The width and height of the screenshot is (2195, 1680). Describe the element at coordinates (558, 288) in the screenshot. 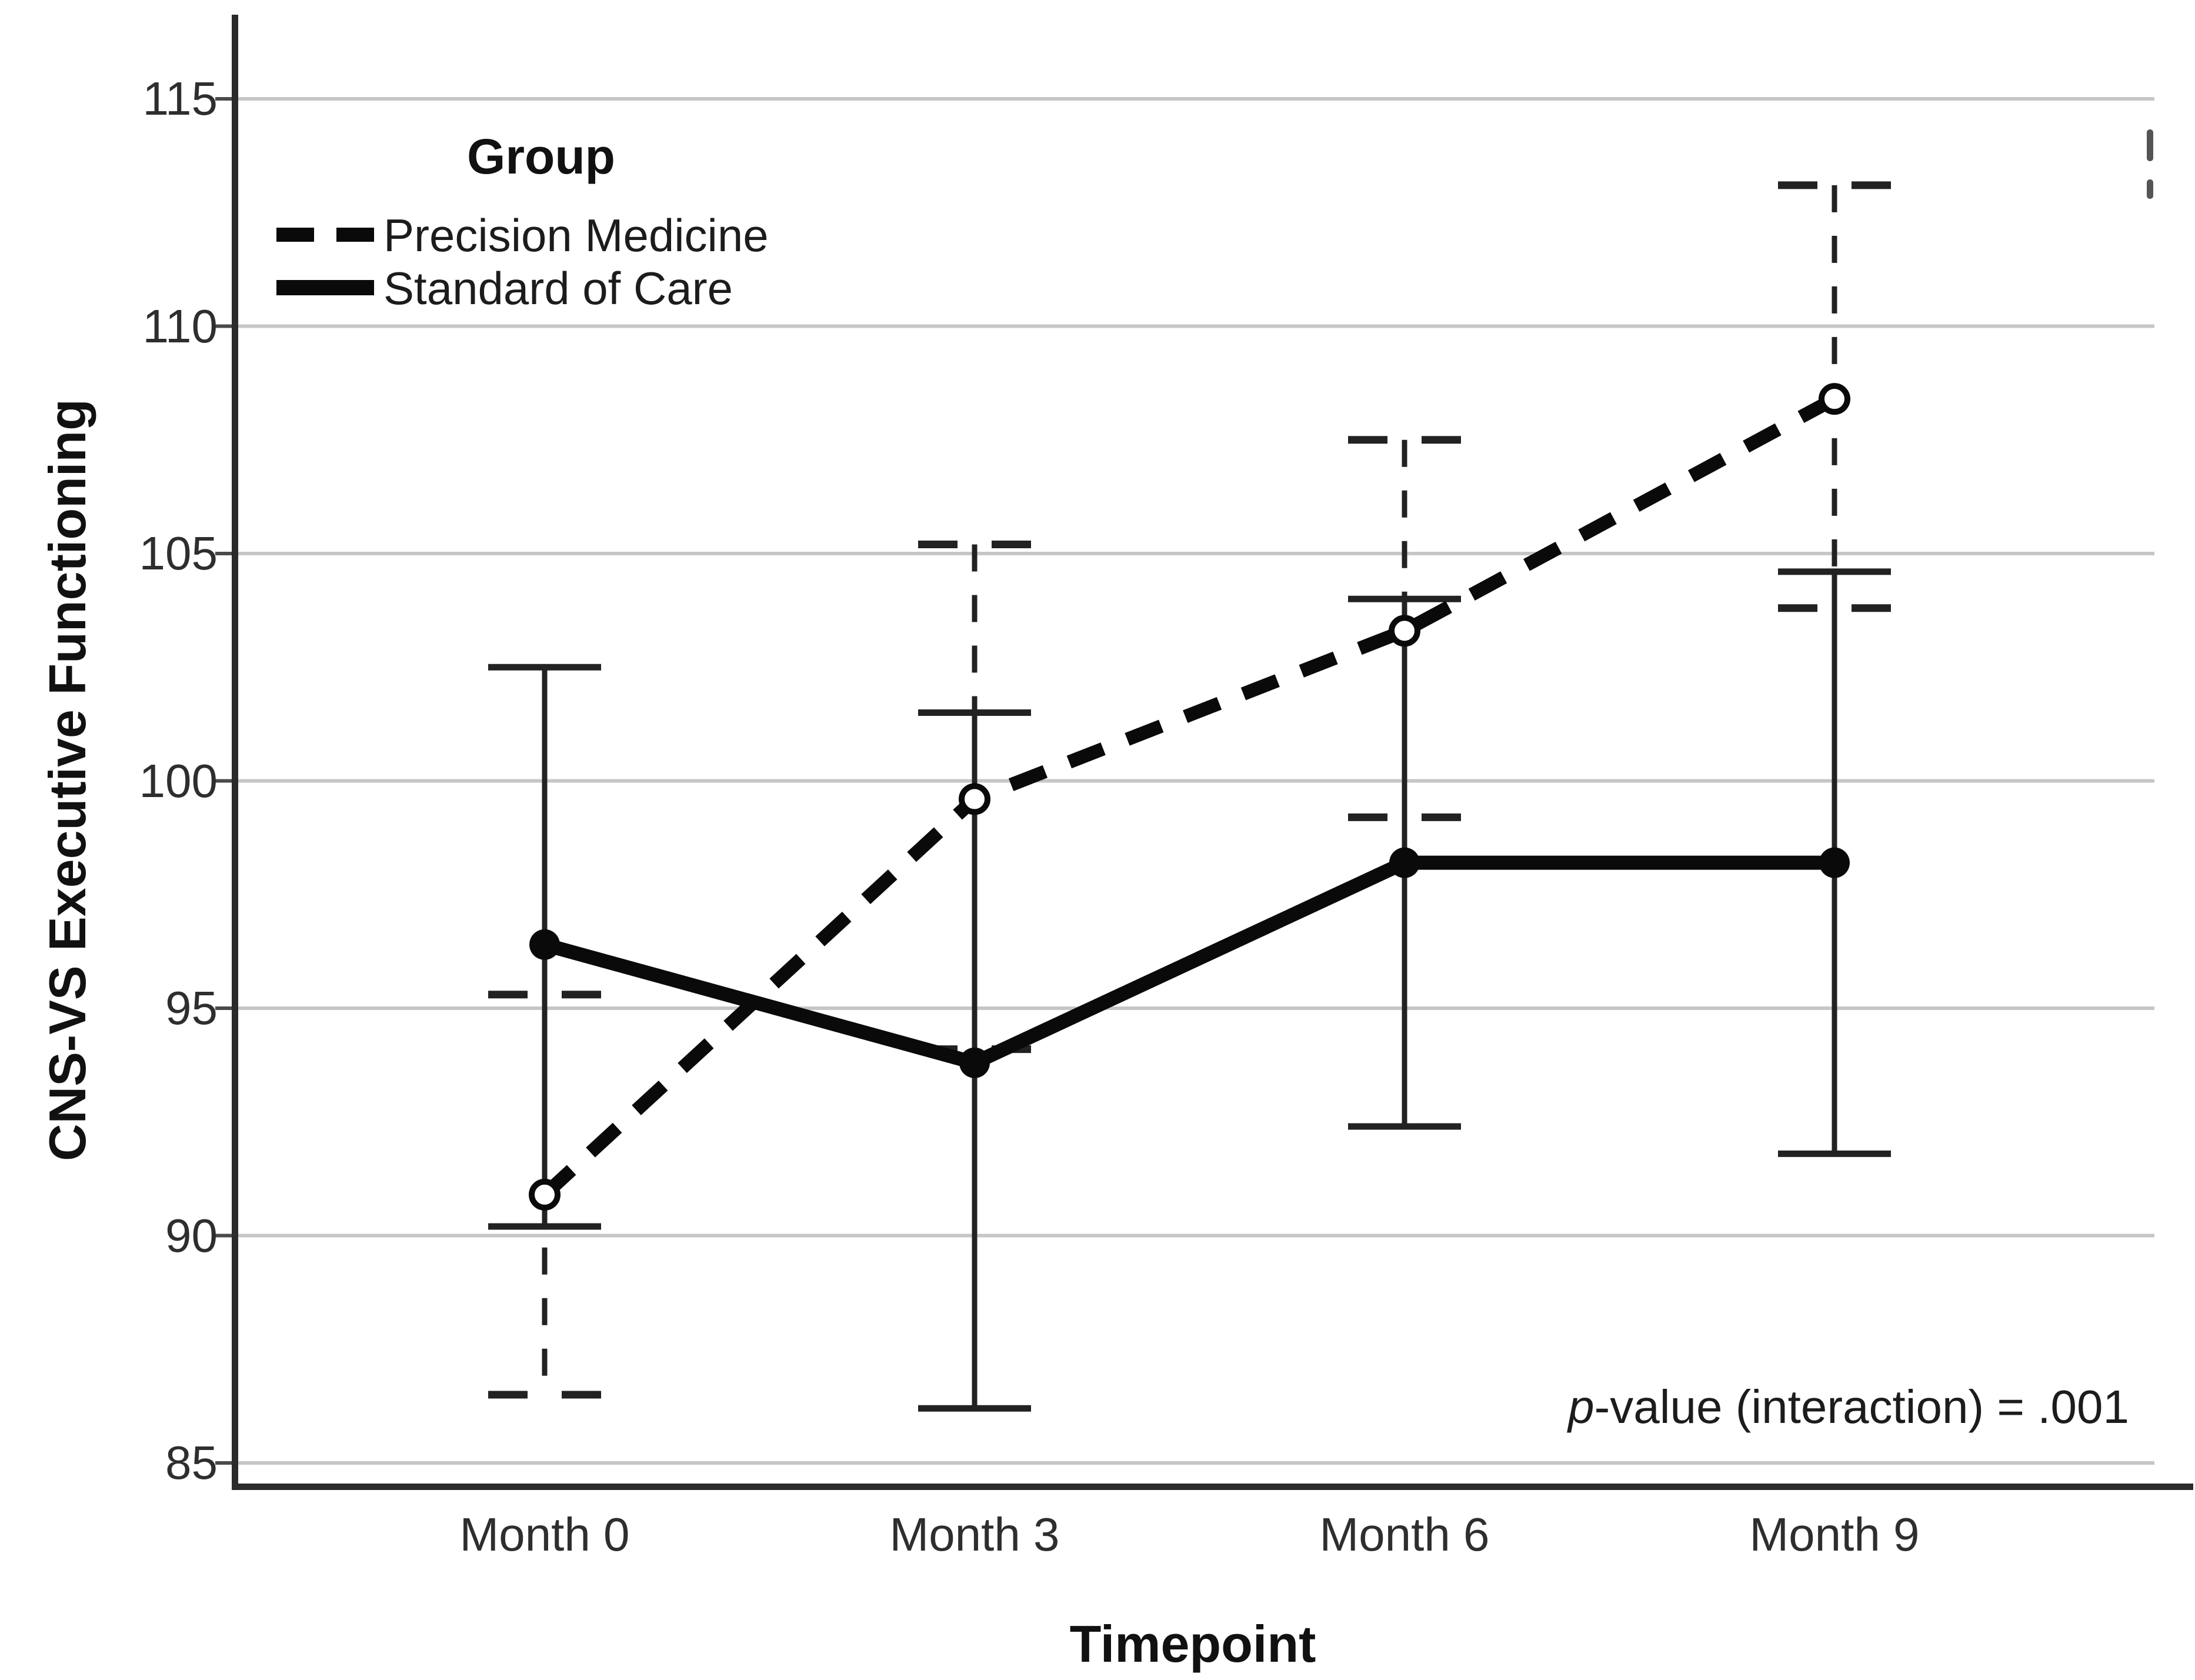

I see `legend-item-standard-of-care: Standard of Care` at that location.